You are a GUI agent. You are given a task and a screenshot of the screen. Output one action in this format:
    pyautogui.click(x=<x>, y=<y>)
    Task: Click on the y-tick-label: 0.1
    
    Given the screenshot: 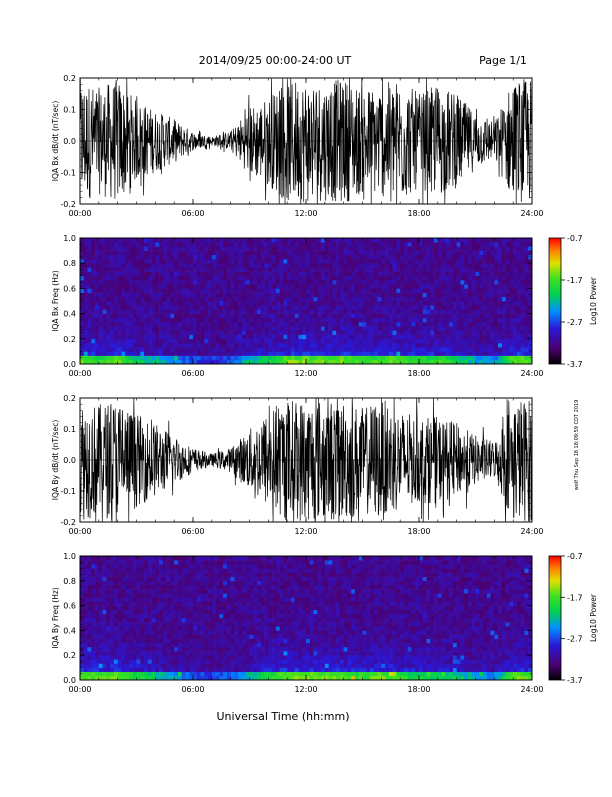 What is the action you would take?
    pyautogui.click(x=69, y=429)
    